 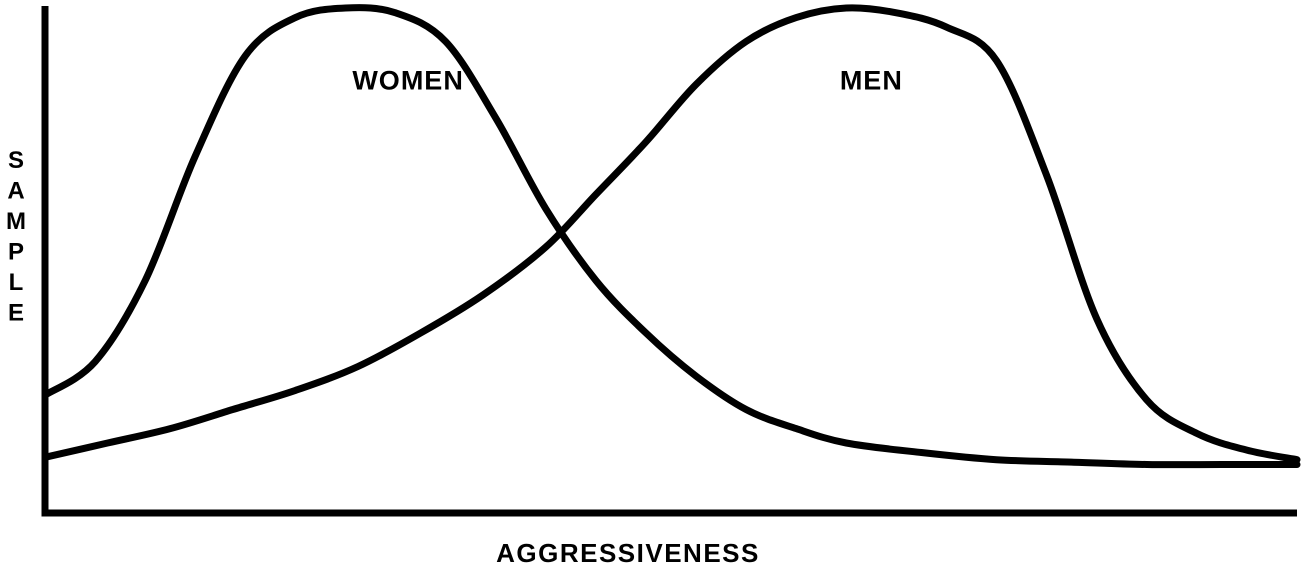 I want to click on y-axis-label-letter: S, so click(x=16, y=160).